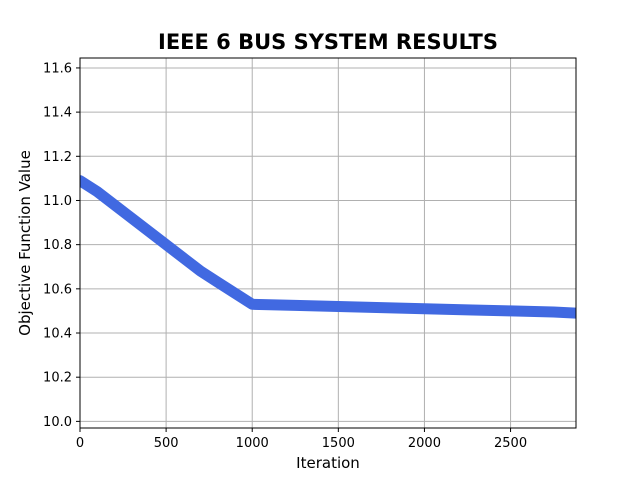 The width and height of the screenshot is (640, 480). I want to click on x-tick-label: 1000, so click(252, 443).